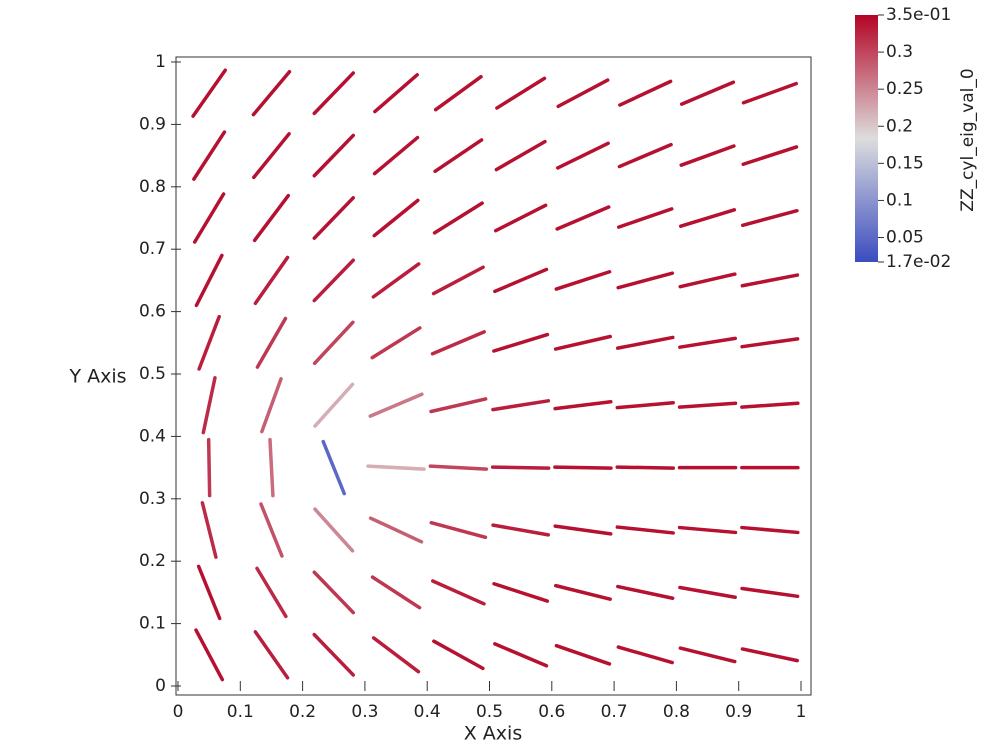 The image size is (987, 754). Describe the element at coordinates (614, 712) in the screenshot. I see `x-tick-label: 0.7` at that location.